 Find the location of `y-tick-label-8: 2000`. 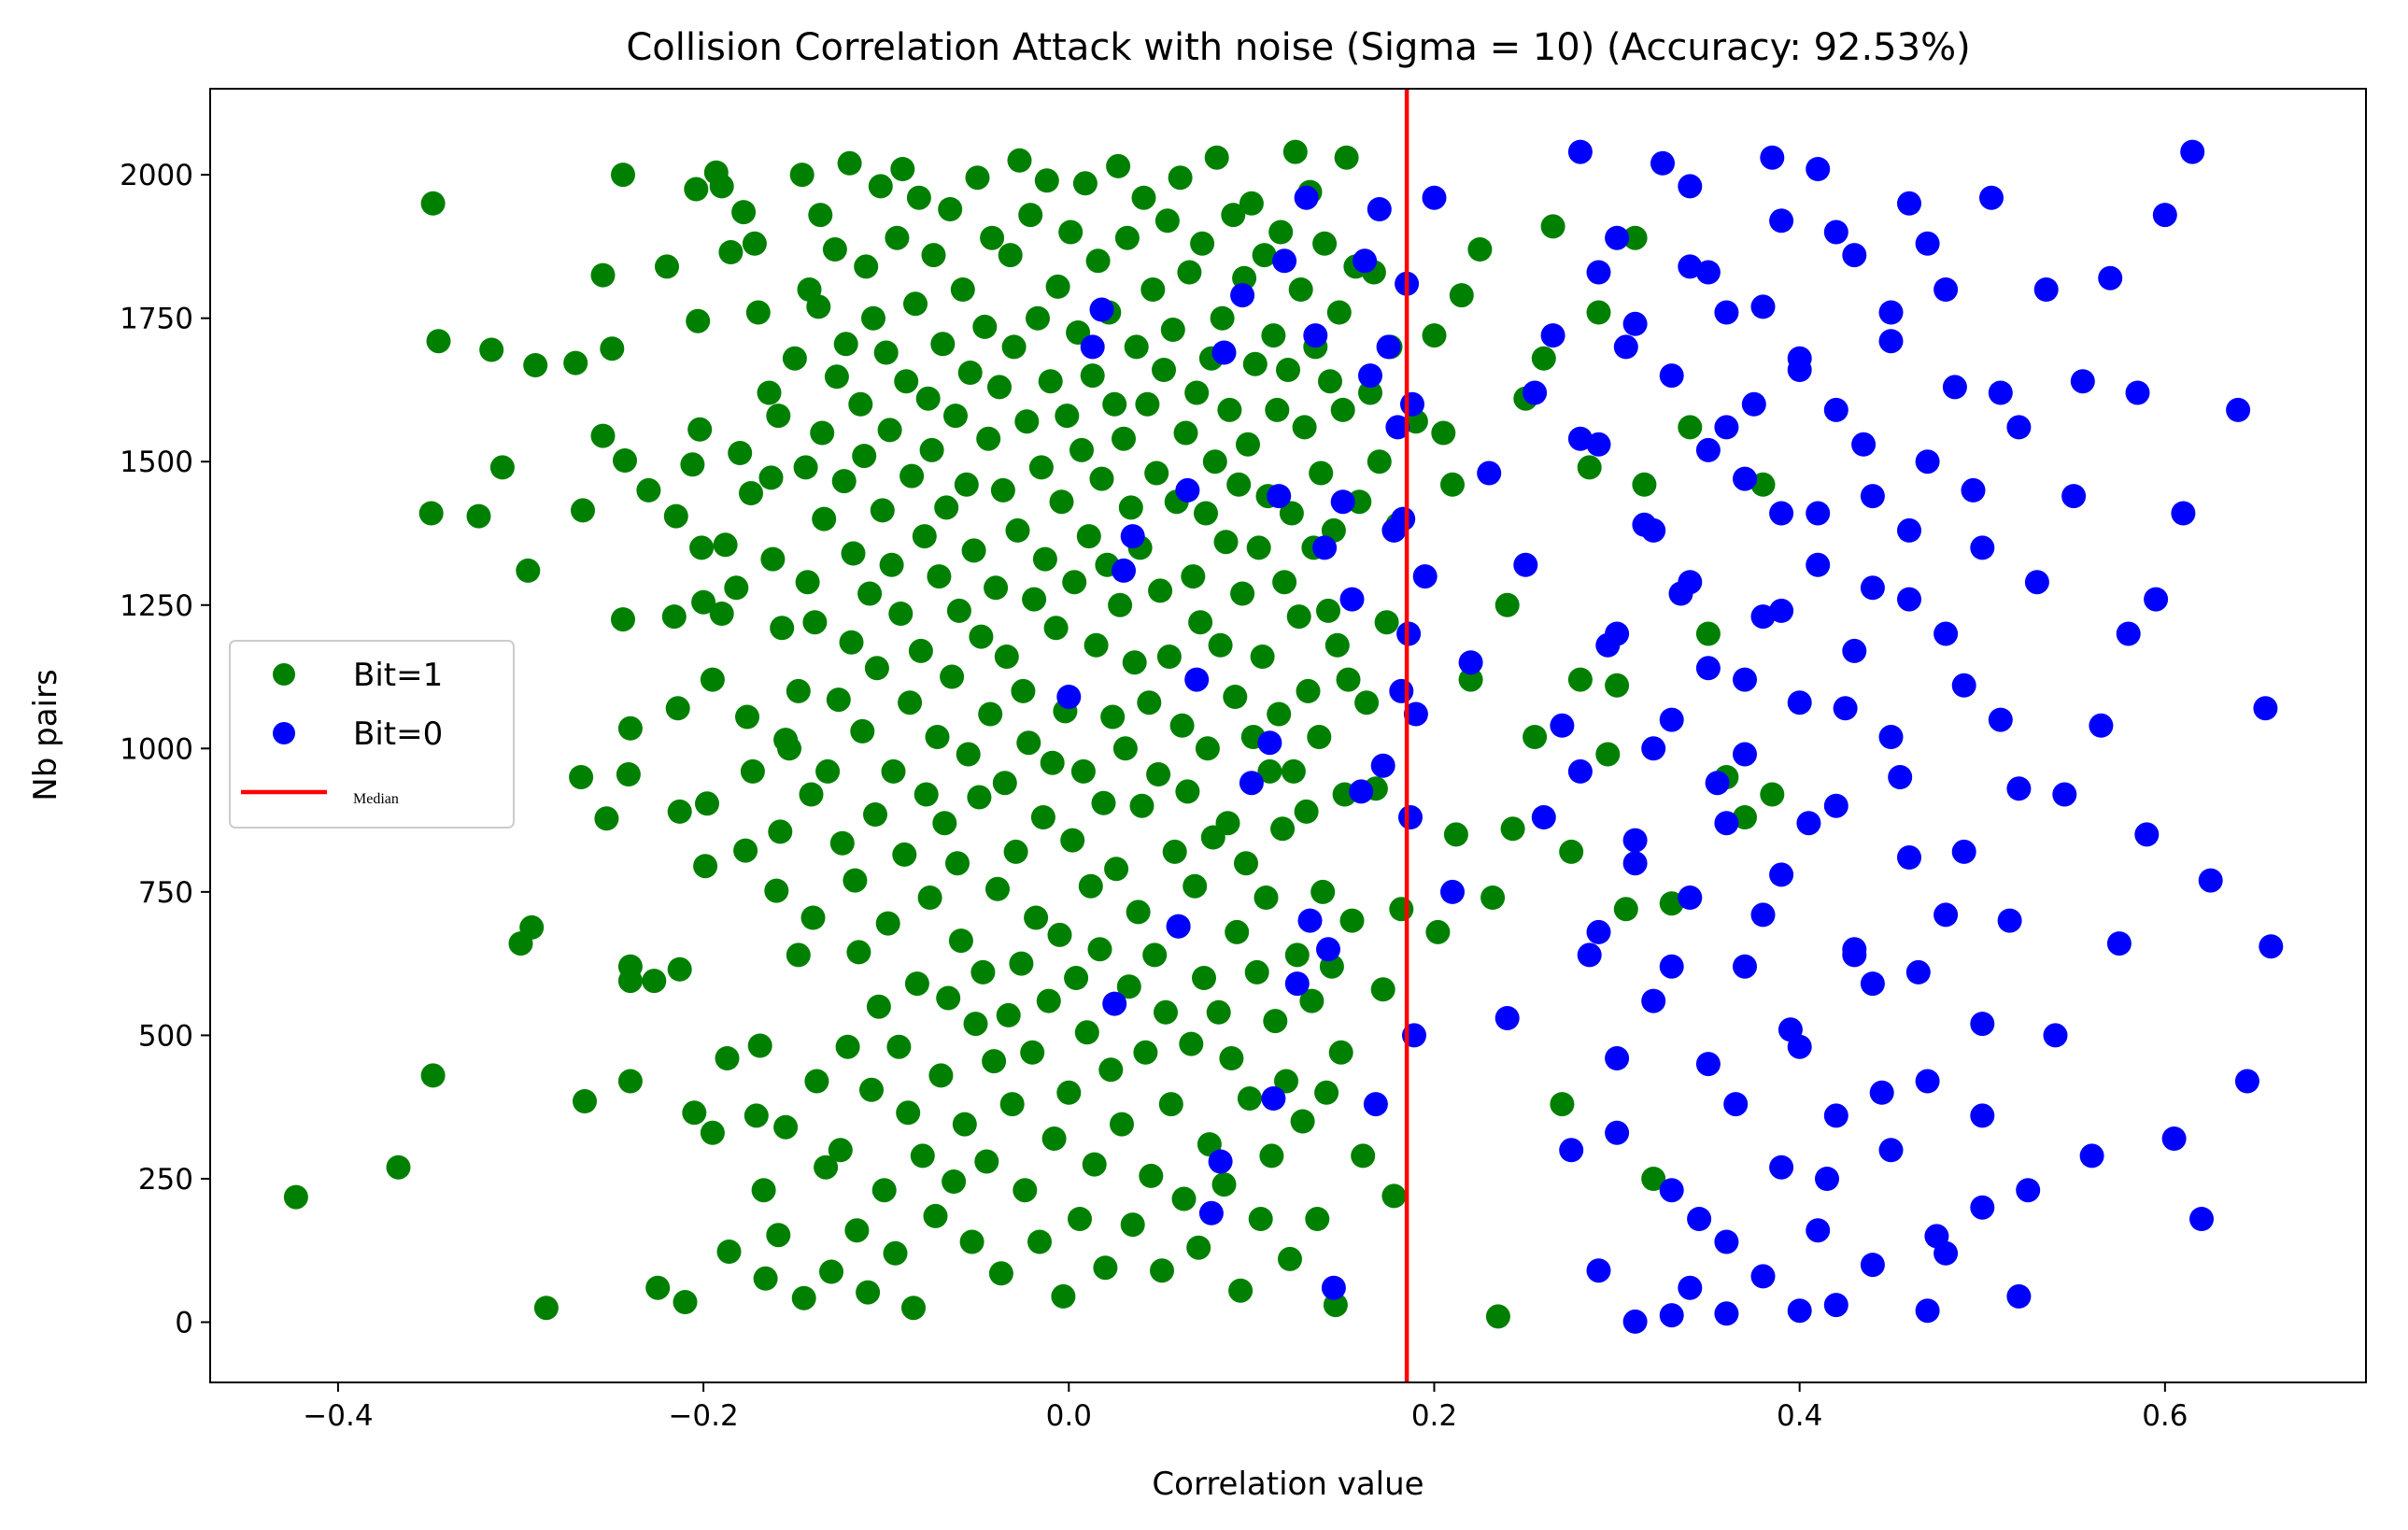

y-tick-label-8: 2000 is located at coordinates (156, 175).